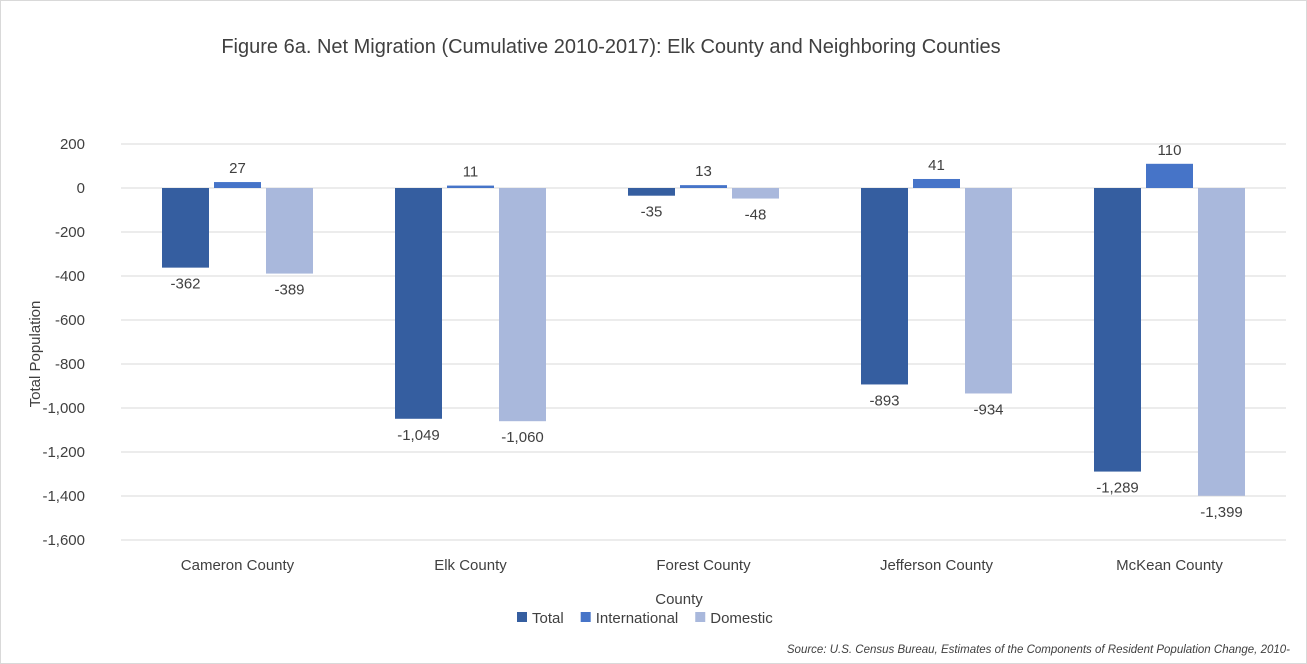  What do you see at coordinates (988, 409) in the screenshot?
I see `data-label: -934` at bounding box center [988, 409].